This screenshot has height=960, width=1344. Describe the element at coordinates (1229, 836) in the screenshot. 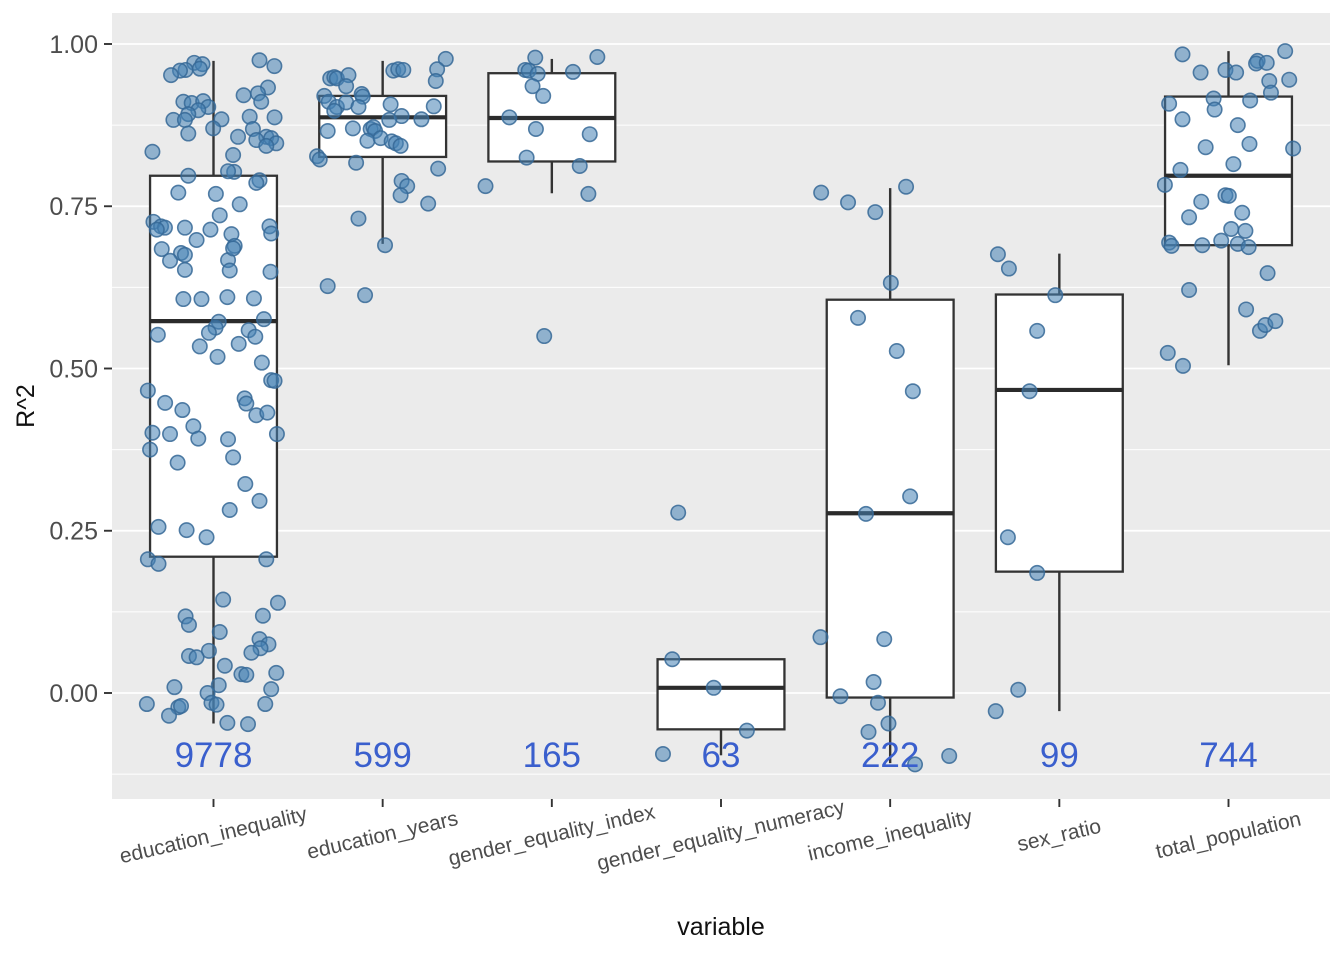

I see `x-tick-label-total_population: total_population` at that location.